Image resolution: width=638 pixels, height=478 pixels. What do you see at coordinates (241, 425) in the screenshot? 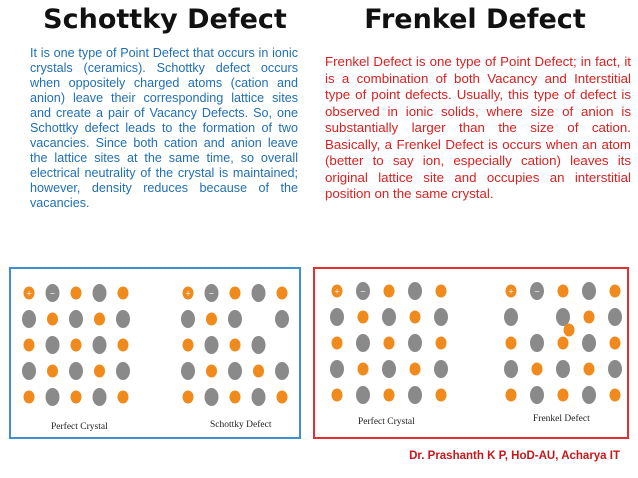
I see `schottky-defect-caption: Schottky Defect` at bounding box center [241, 425].